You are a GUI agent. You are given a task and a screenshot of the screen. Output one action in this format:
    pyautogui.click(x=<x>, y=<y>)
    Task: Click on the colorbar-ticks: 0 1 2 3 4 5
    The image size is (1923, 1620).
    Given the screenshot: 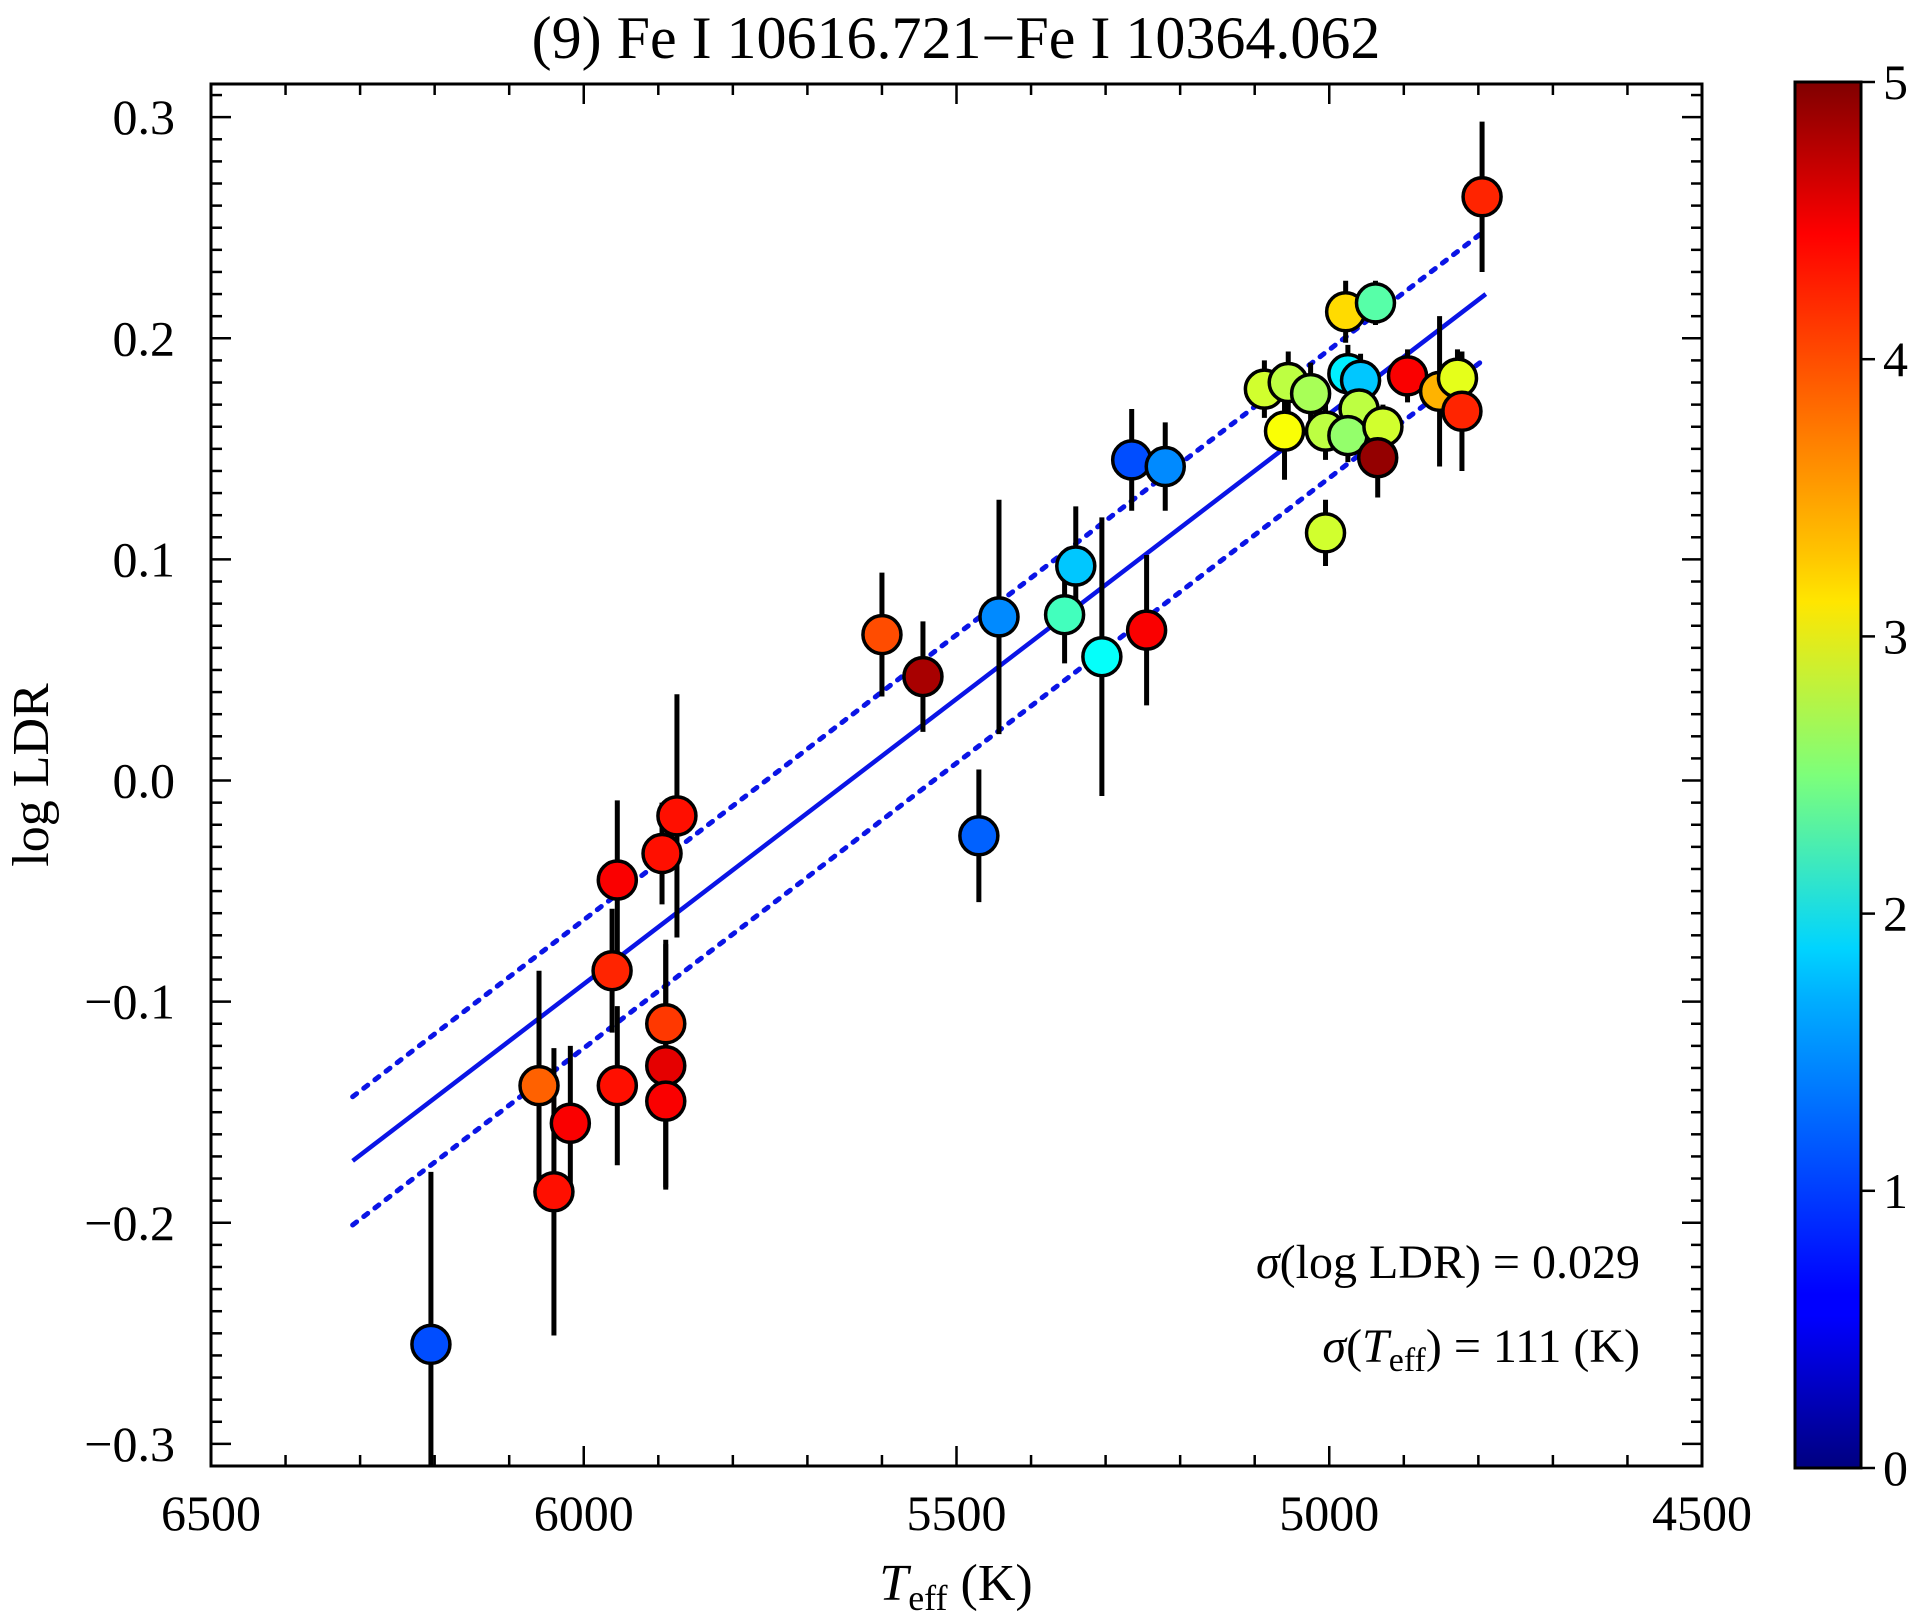 What is the action you would take?
    pyautogui.click(x=1884, y=775)
    